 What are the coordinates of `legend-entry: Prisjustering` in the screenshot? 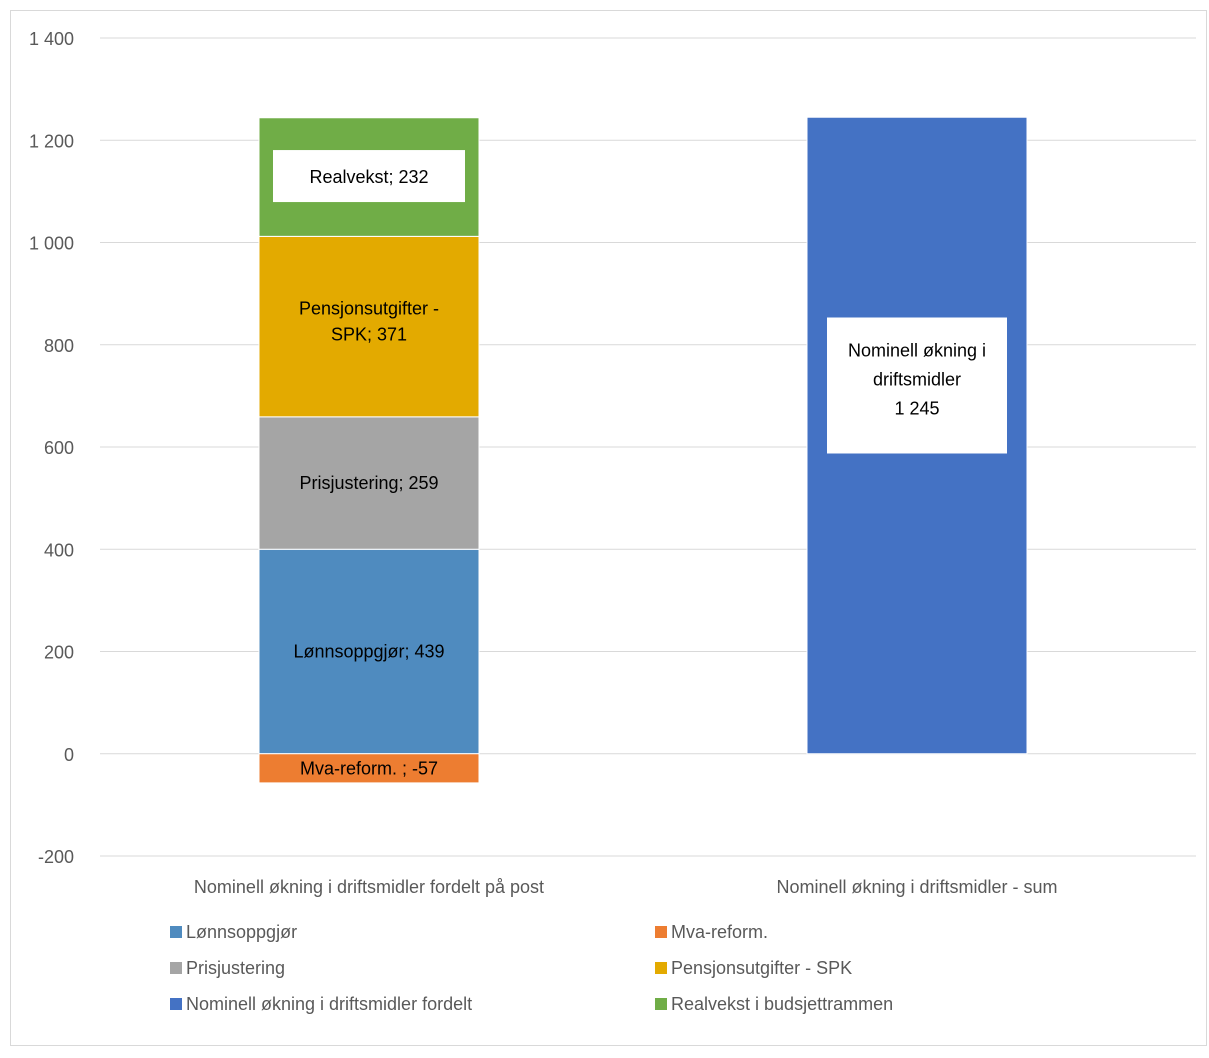 It's located at (235, 968).